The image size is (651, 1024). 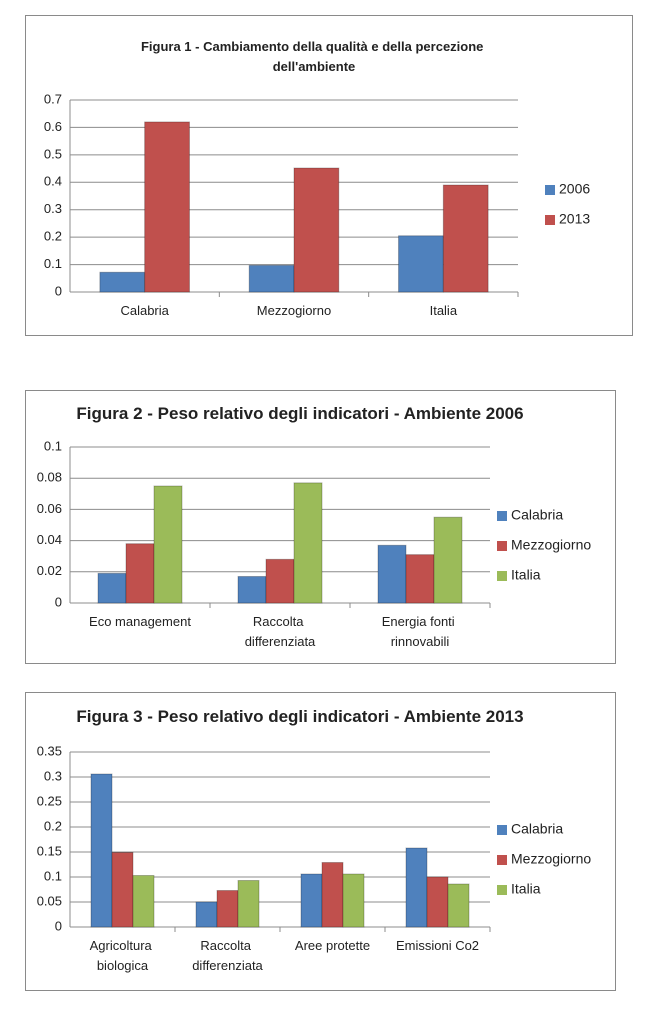 What do you see at coordinates (49, 750) in the screenshot?
I see `y-tick-label: 0.35` at bounding box center [49, 750].